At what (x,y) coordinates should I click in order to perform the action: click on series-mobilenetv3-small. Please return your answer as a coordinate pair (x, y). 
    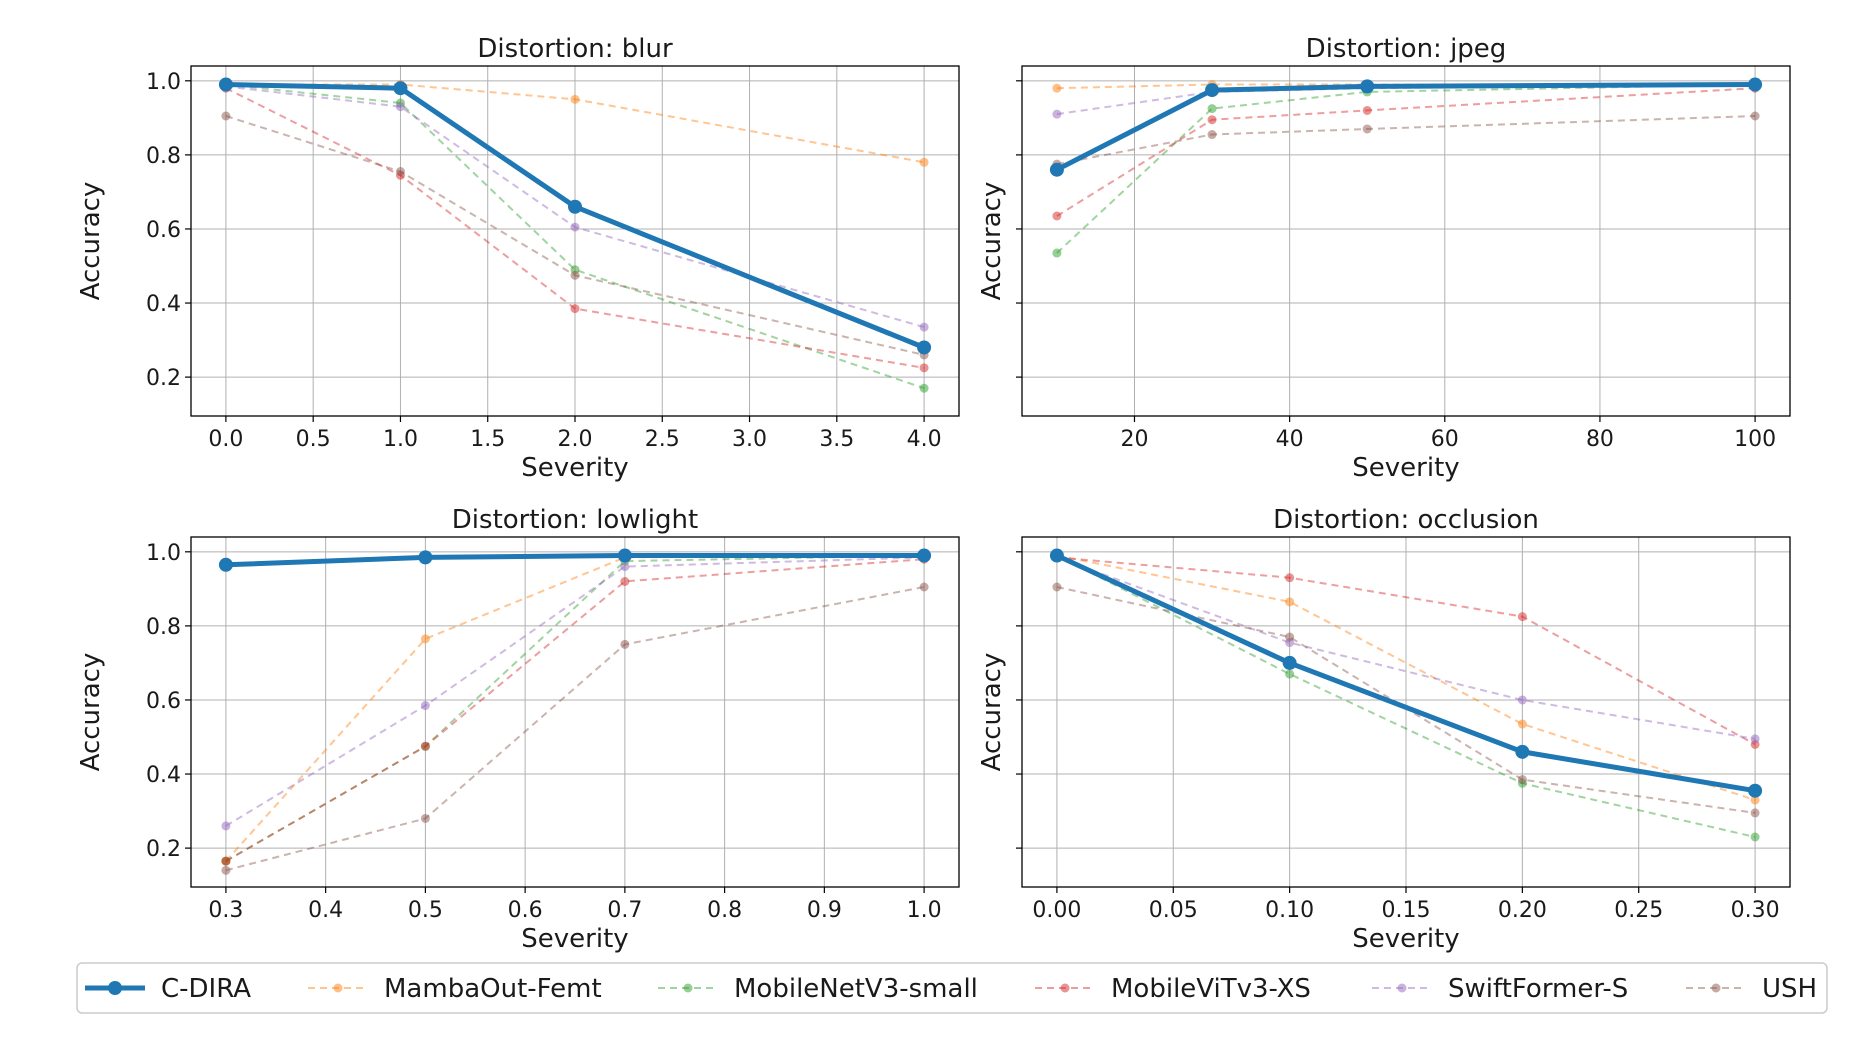
    Looking at the image, I should click on (575, 708).